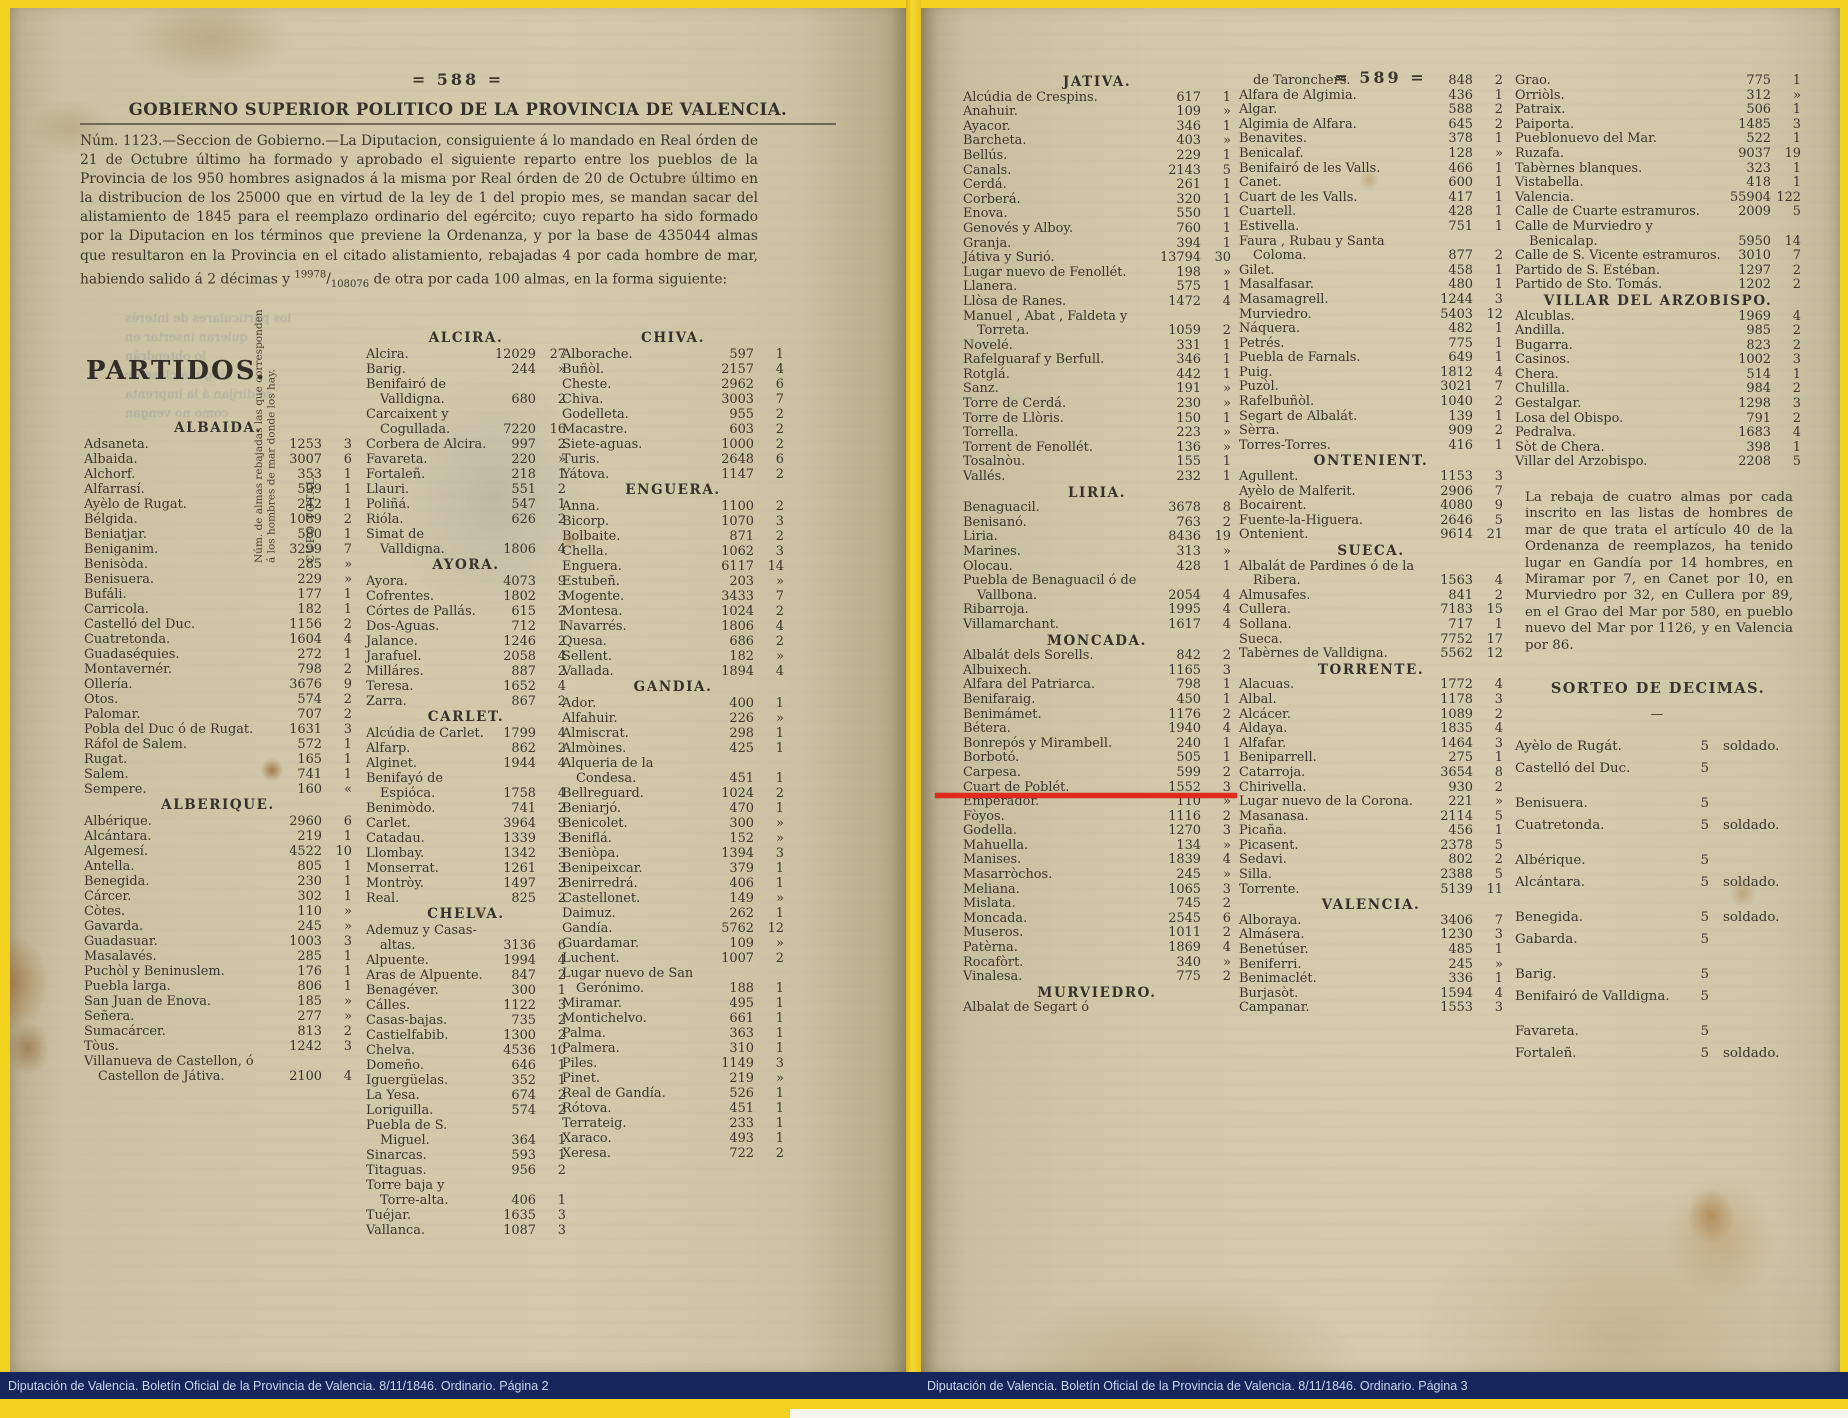  I want to click on table-row: Anahuir. 109 », so click(1097, 112).